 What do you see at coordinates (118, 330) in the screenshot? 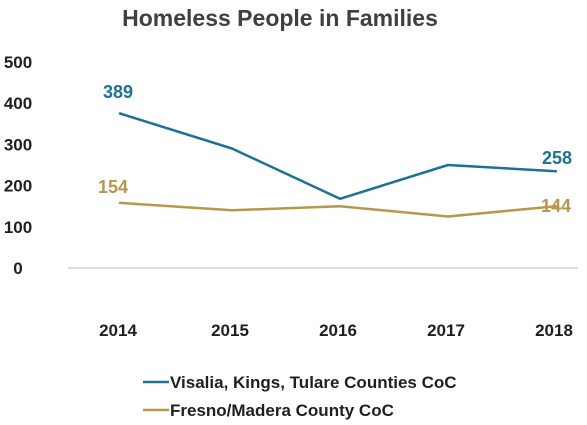
I see `x-tick-label: 2014` at bounding box center [118, 330].